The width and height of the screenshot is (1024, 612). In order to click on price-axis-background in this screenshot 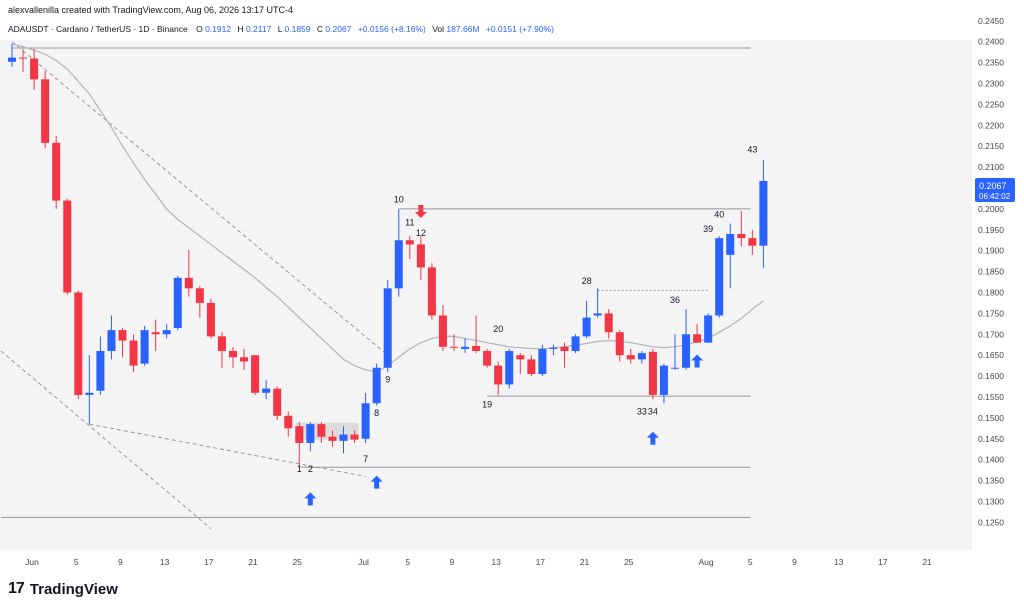, I will do `click(998, 287)`.